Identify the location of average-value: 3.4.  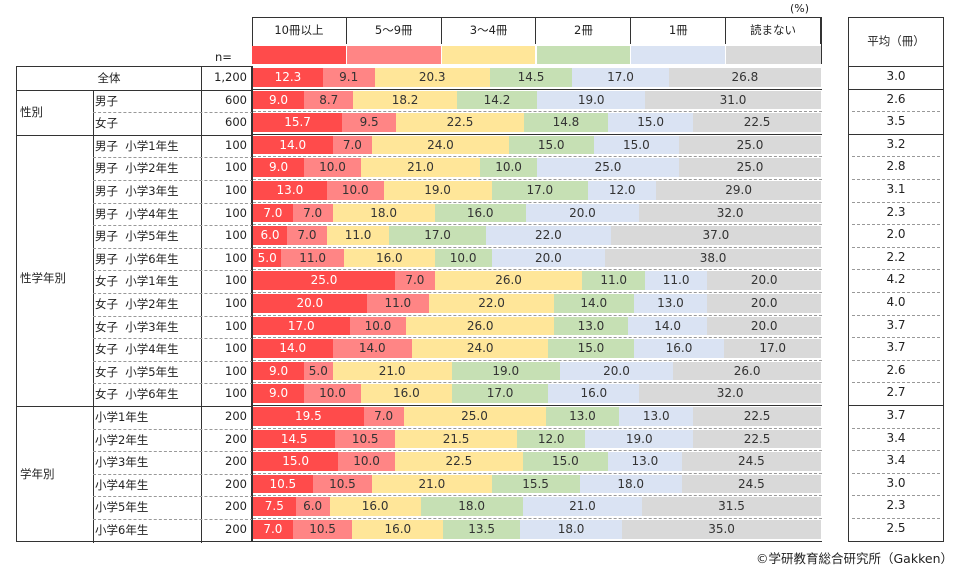
(896, 460).